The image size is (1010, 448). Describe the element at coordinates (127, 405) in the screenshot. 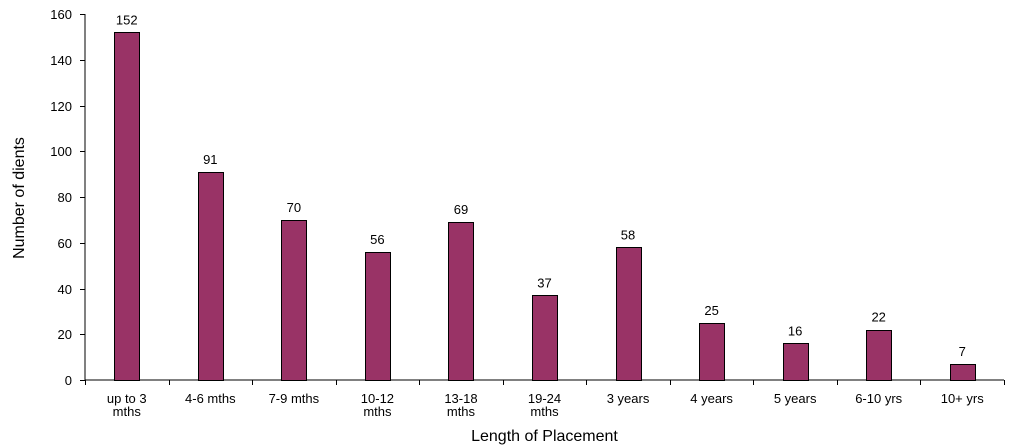

I see `x-tick-label: up to 3 mths` at that location.